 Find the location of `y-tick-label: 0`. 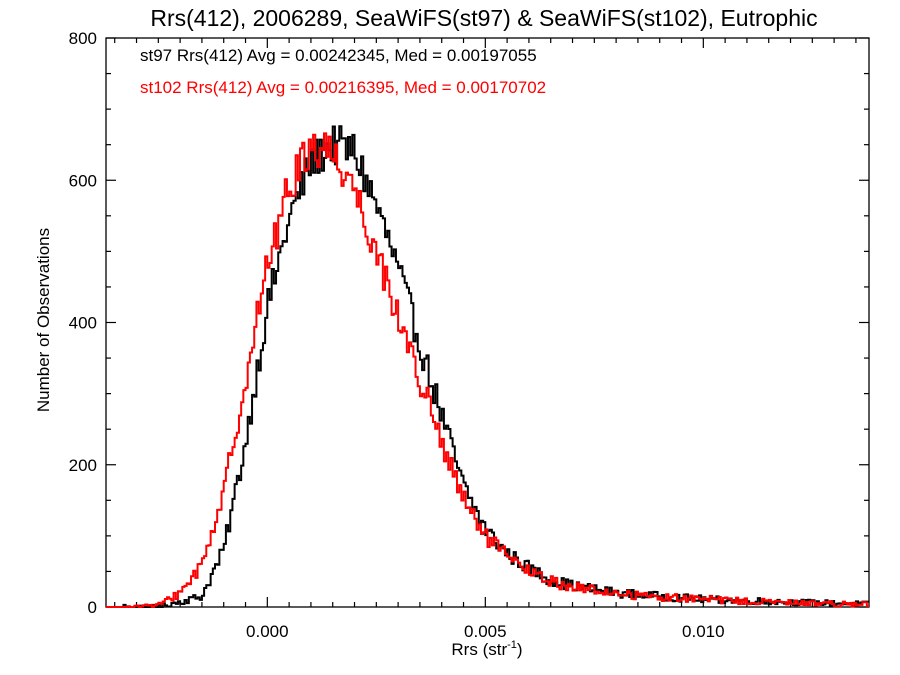

y-tick-label: 0 is located at coordinates (92, 607).